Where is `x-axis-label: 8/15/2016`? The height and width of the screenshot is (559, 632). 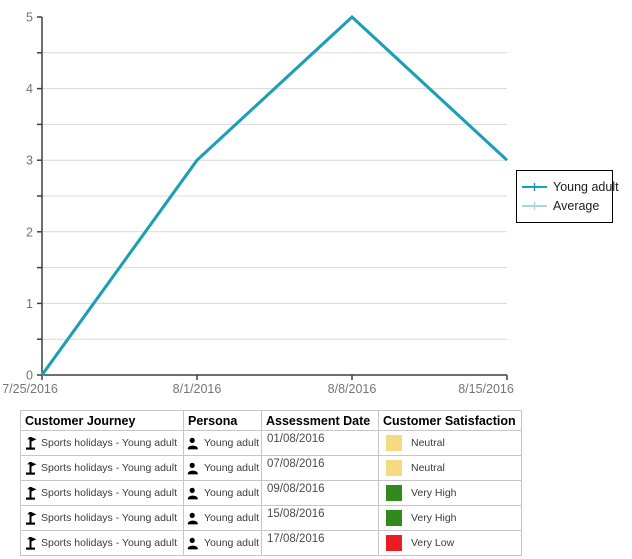 x-axis-label: 8/15/2016 is located at coordinates (486, 389).